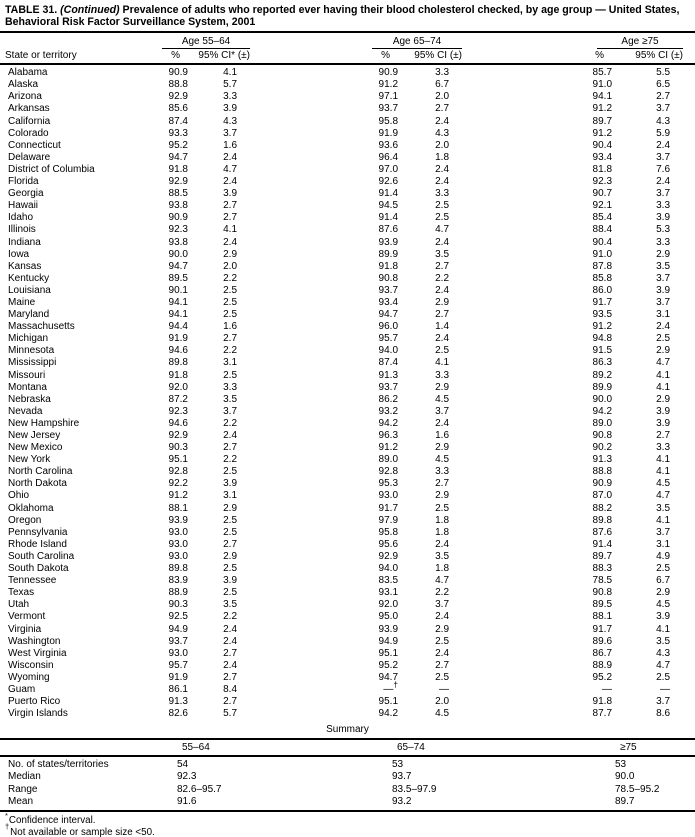 This screenshot has width=695, height=837. Describe the element at coordinates (602, 484) in the screenshot. I see `percent-value: 90.9` at that location.